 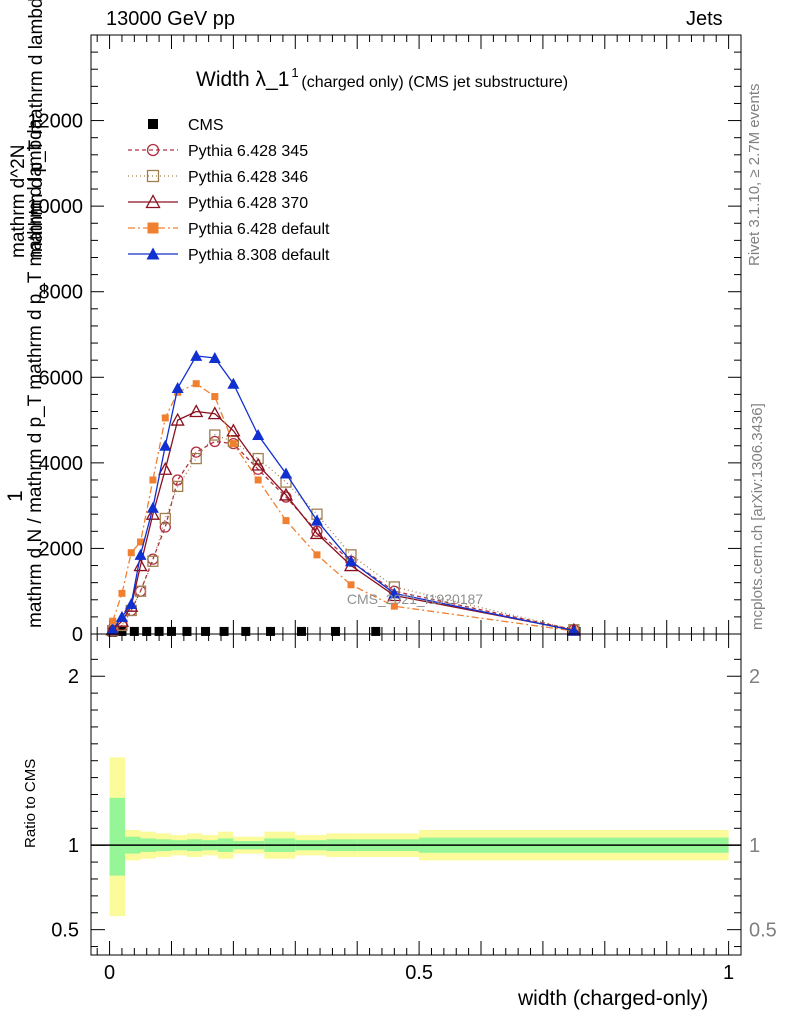 What do you see at coordinates (206, 125) in the screenshot?
I see `legend-label: CMS` at bounding box center [206, 125].